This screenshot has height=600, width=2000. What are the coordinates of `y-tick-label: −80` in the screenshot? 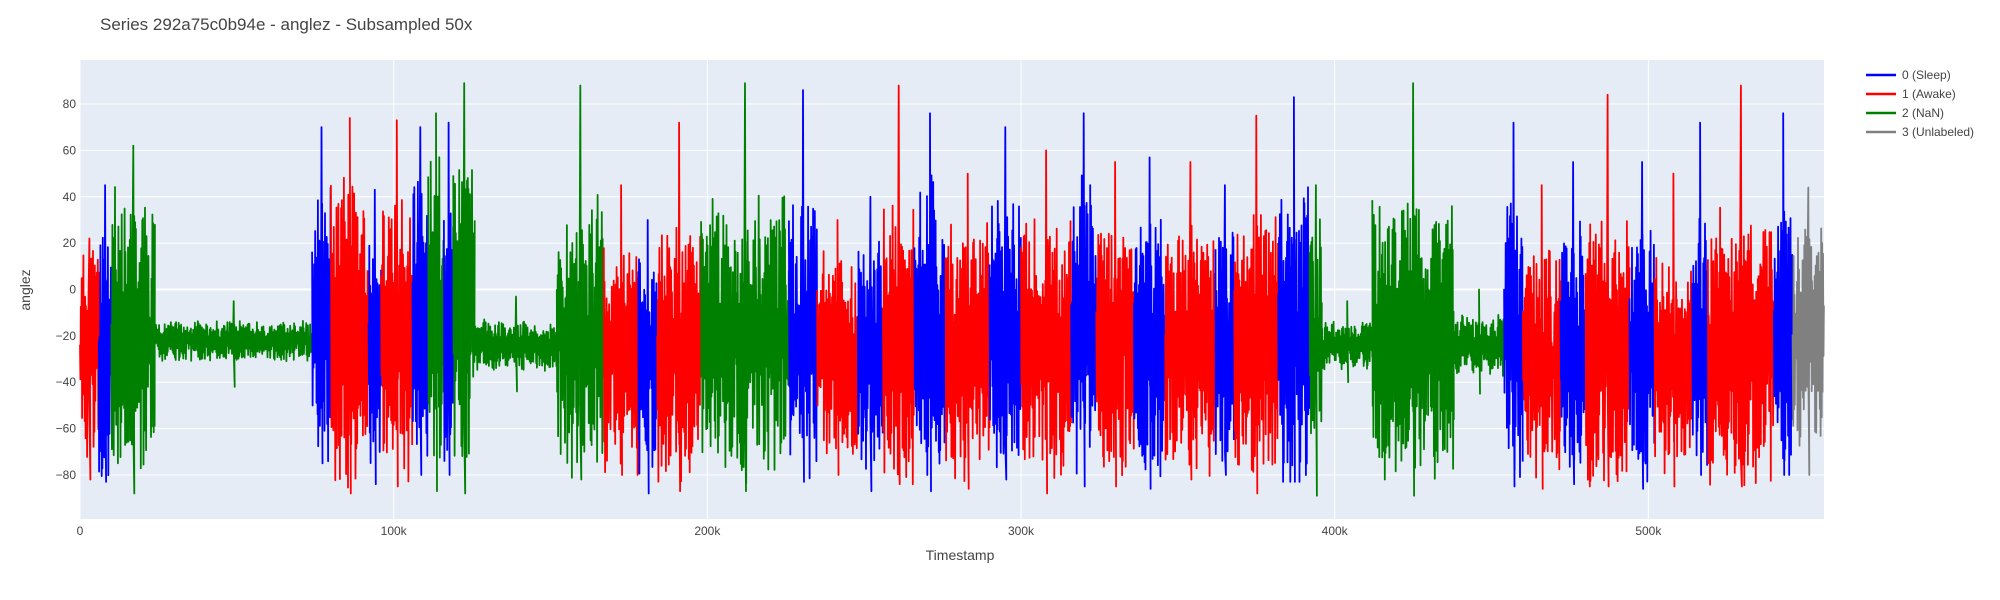 It's located at (66, 475).